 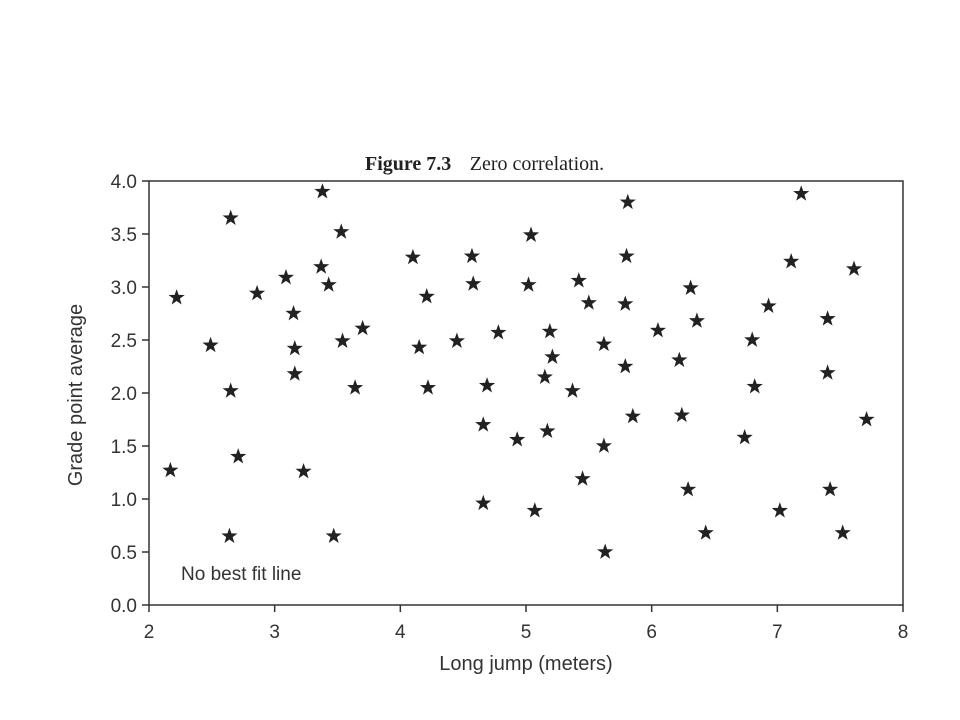 What do you see at coordinates (124, 235) in the screenshot?
I see `y-tick-label: 3.5` at bounding box center [124, 235].